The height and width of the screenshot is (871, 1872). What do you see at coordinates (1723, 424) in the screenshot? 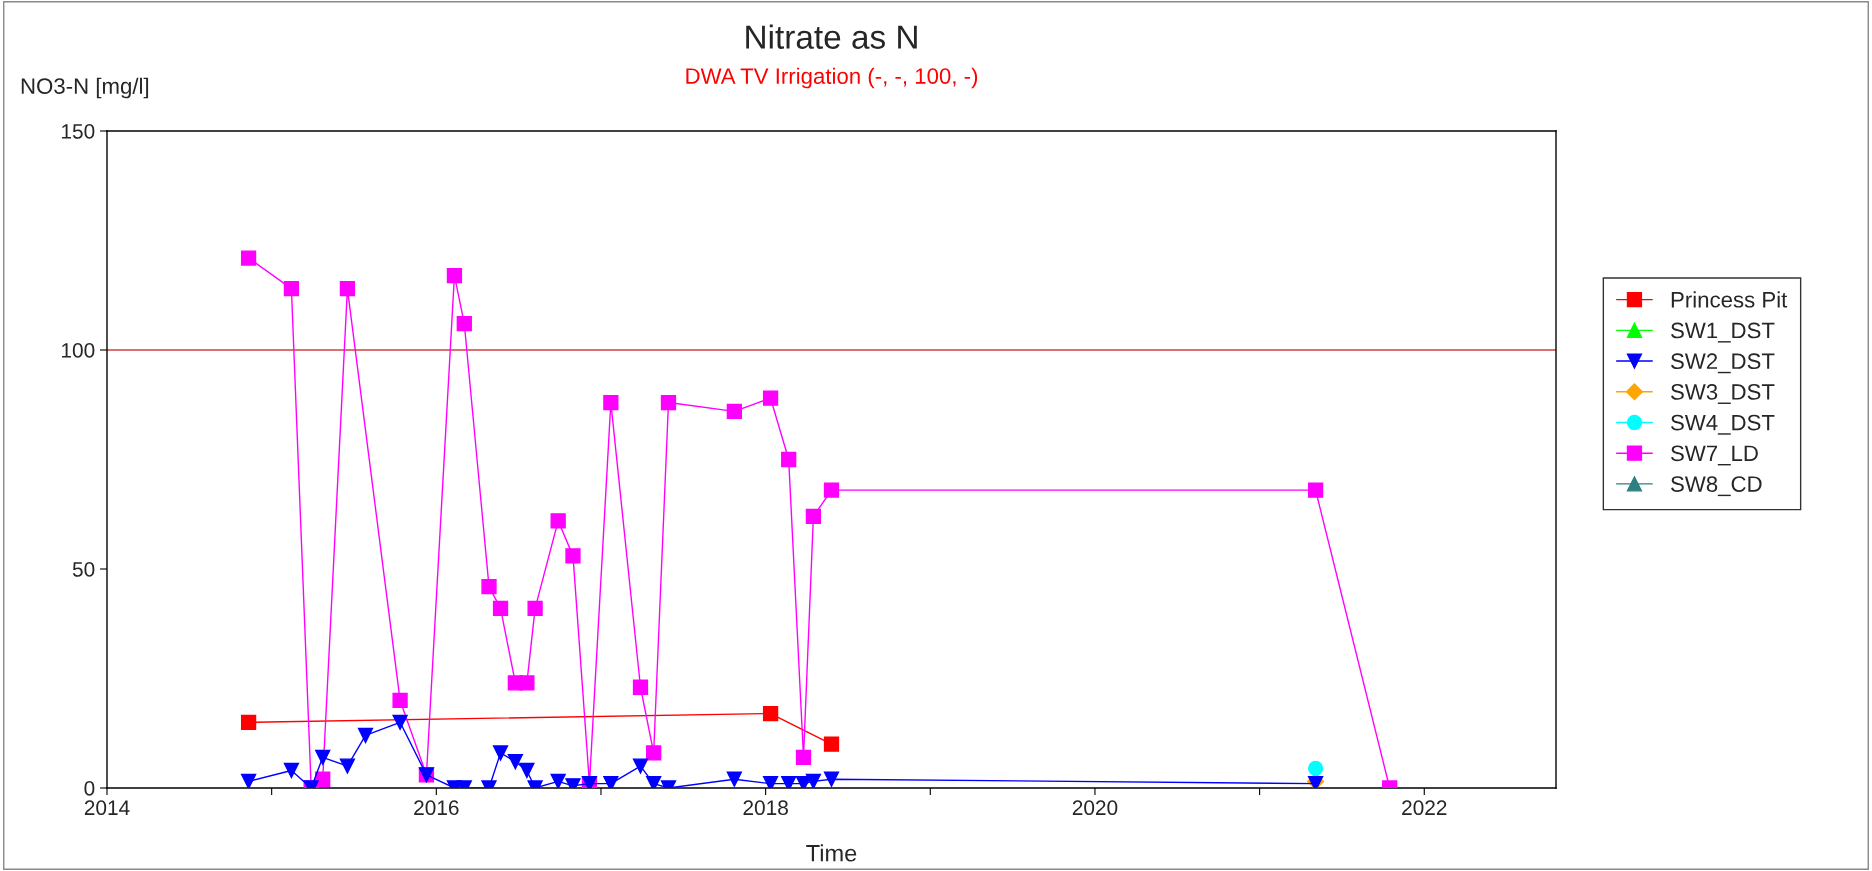
I see `legend-label: SW4_DST` at bounding box center [1723, 424].